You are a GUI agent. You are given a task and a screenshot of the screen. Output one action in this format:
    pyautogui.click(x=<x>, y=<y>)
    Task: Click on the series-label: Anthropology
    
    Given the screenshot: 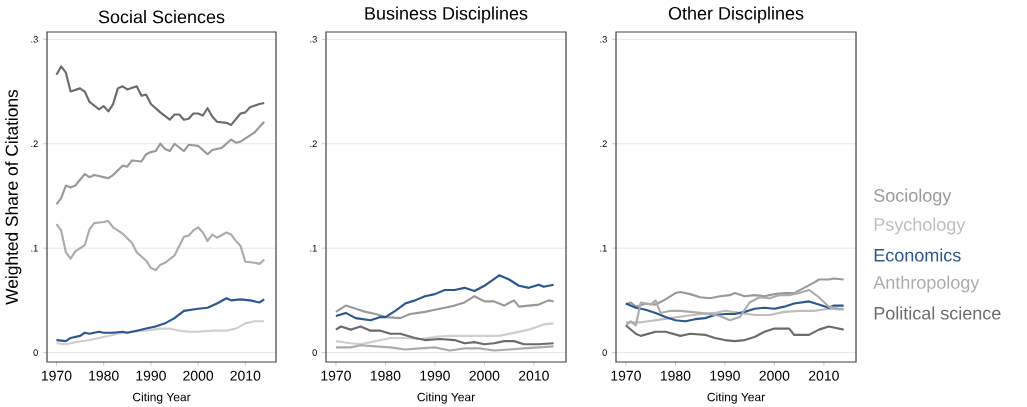 What is the action you would take?
    pyautogui.click(x=926, y=284)
    